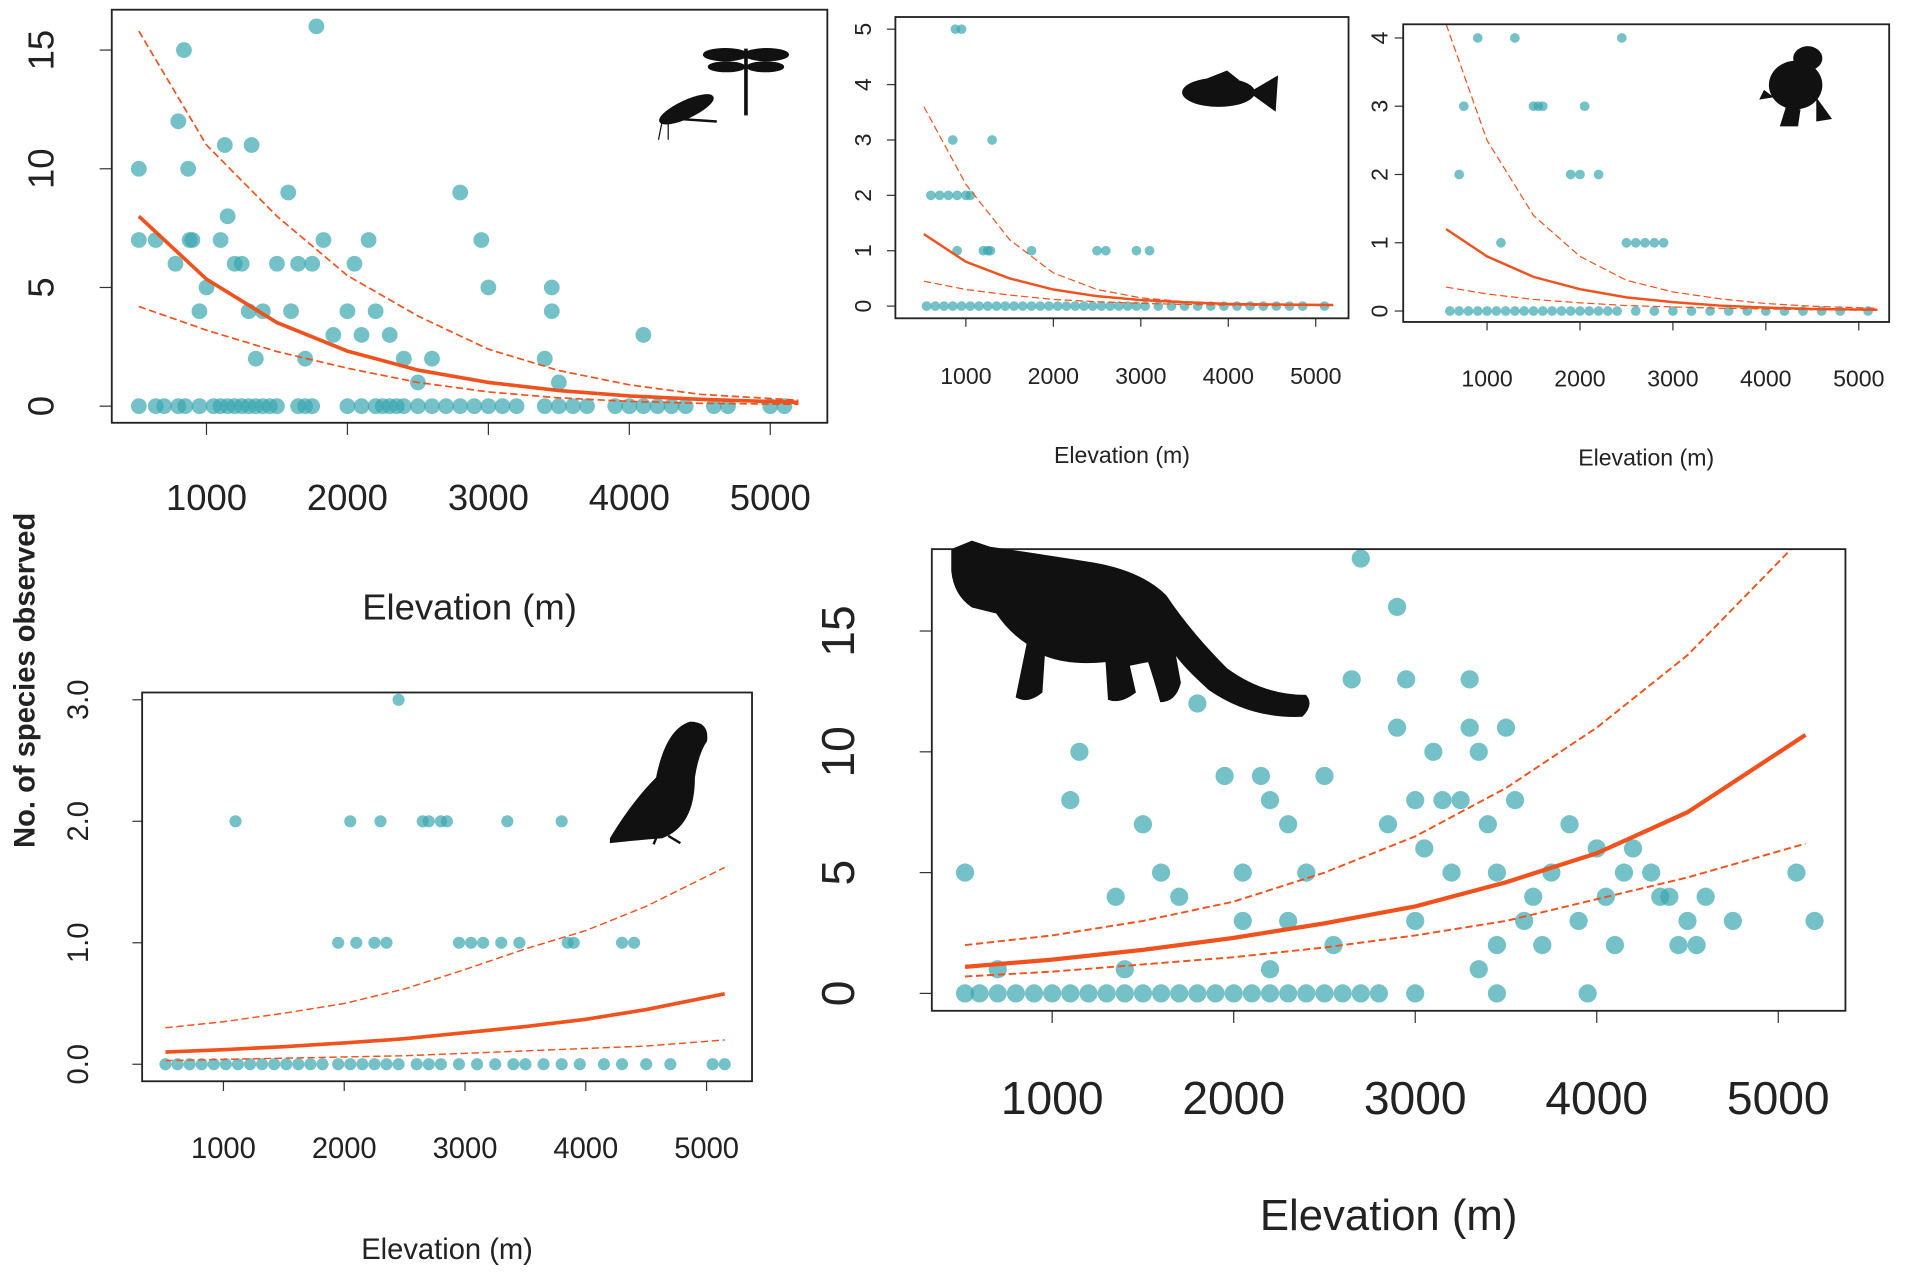 The height and width of the screenshot is (1276, 1905). Describe the element at coordinates (79, 943) in the screenshot. I see `y-tick-label: 1.0` at that location.